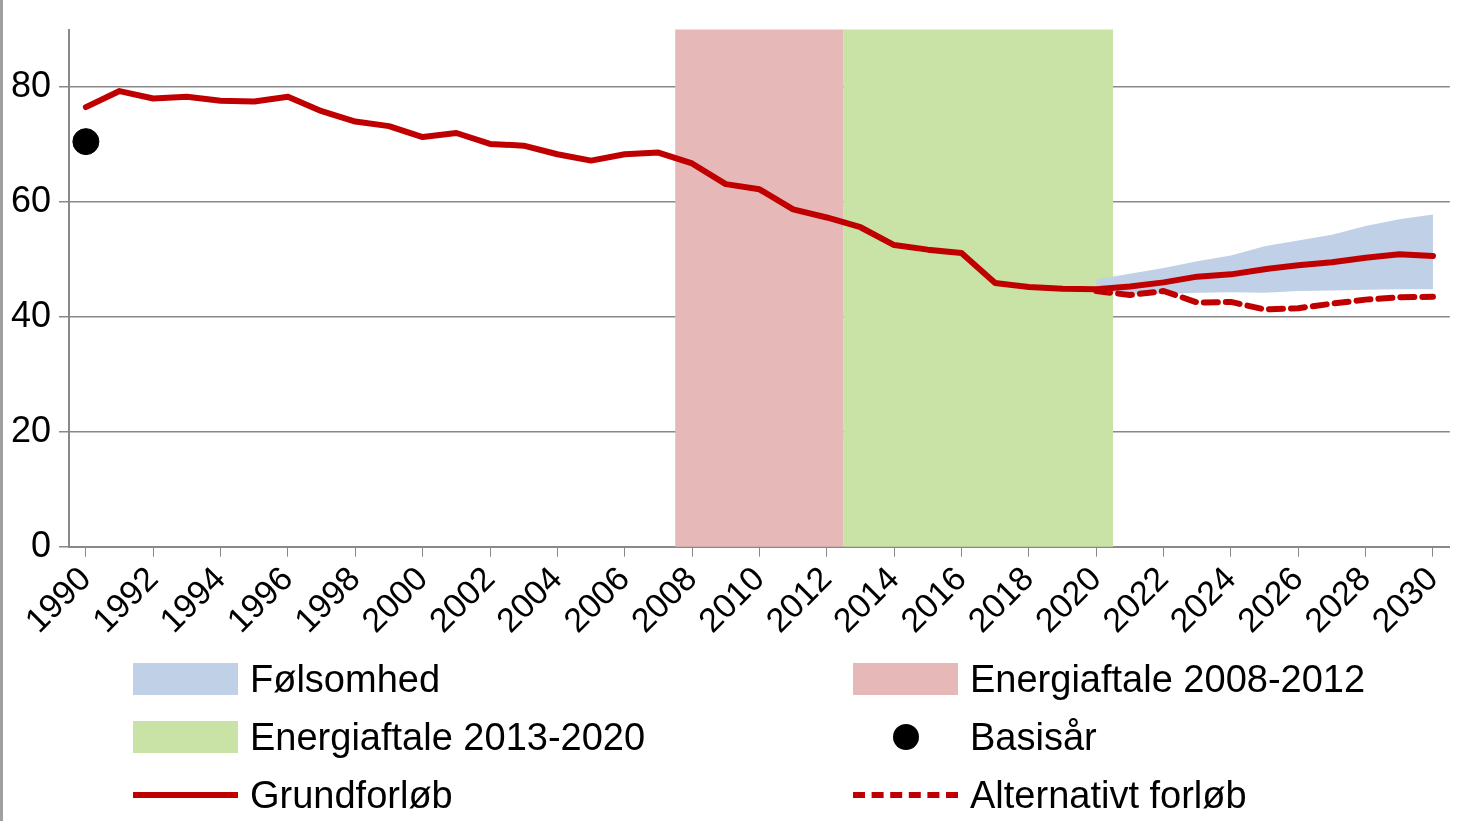 The image size is (1465, 821). What do you see at coordinates (41, 544) in the screenshot?
I see `y-tick-label: 0` at bounding box center [41, 544].